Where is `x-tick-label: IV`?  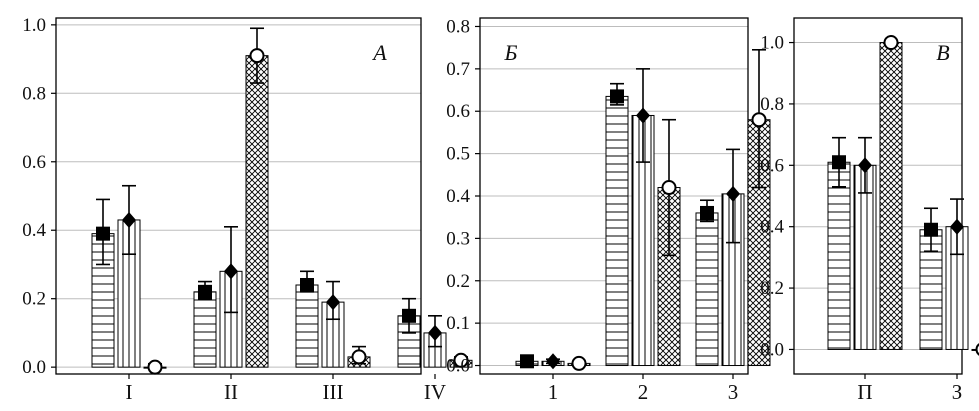
x-tick-label: IV is located at coordinates (435, 392).